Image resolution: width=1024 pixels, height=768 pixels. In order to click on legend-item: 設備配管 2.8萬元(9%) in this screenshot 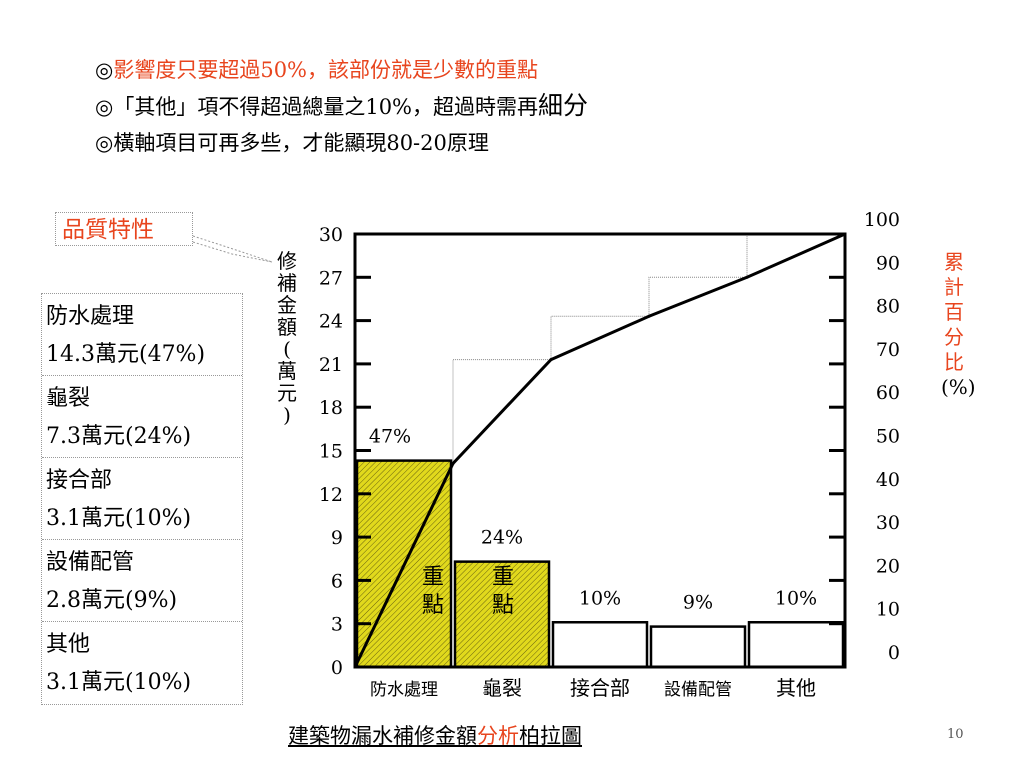, I will do `click(142, 581)`.